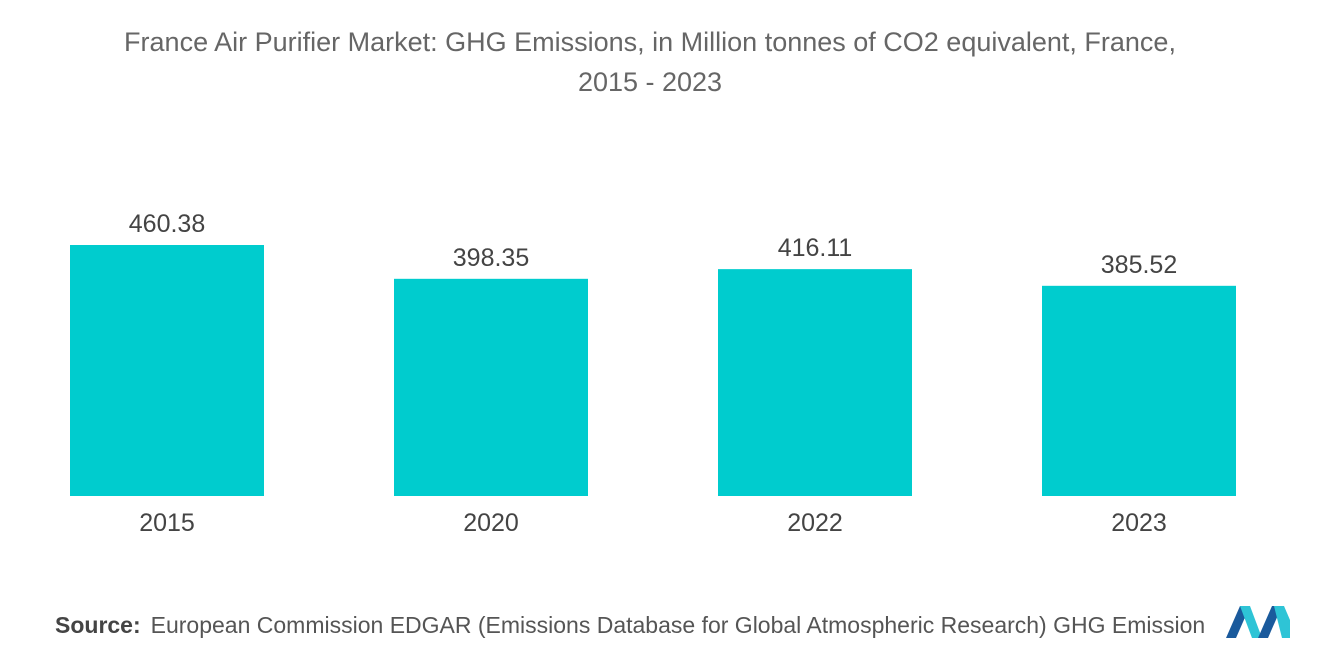  Describe the element at coordinates (491, 387) in the screenshot. I see `bar-2020` at that location.